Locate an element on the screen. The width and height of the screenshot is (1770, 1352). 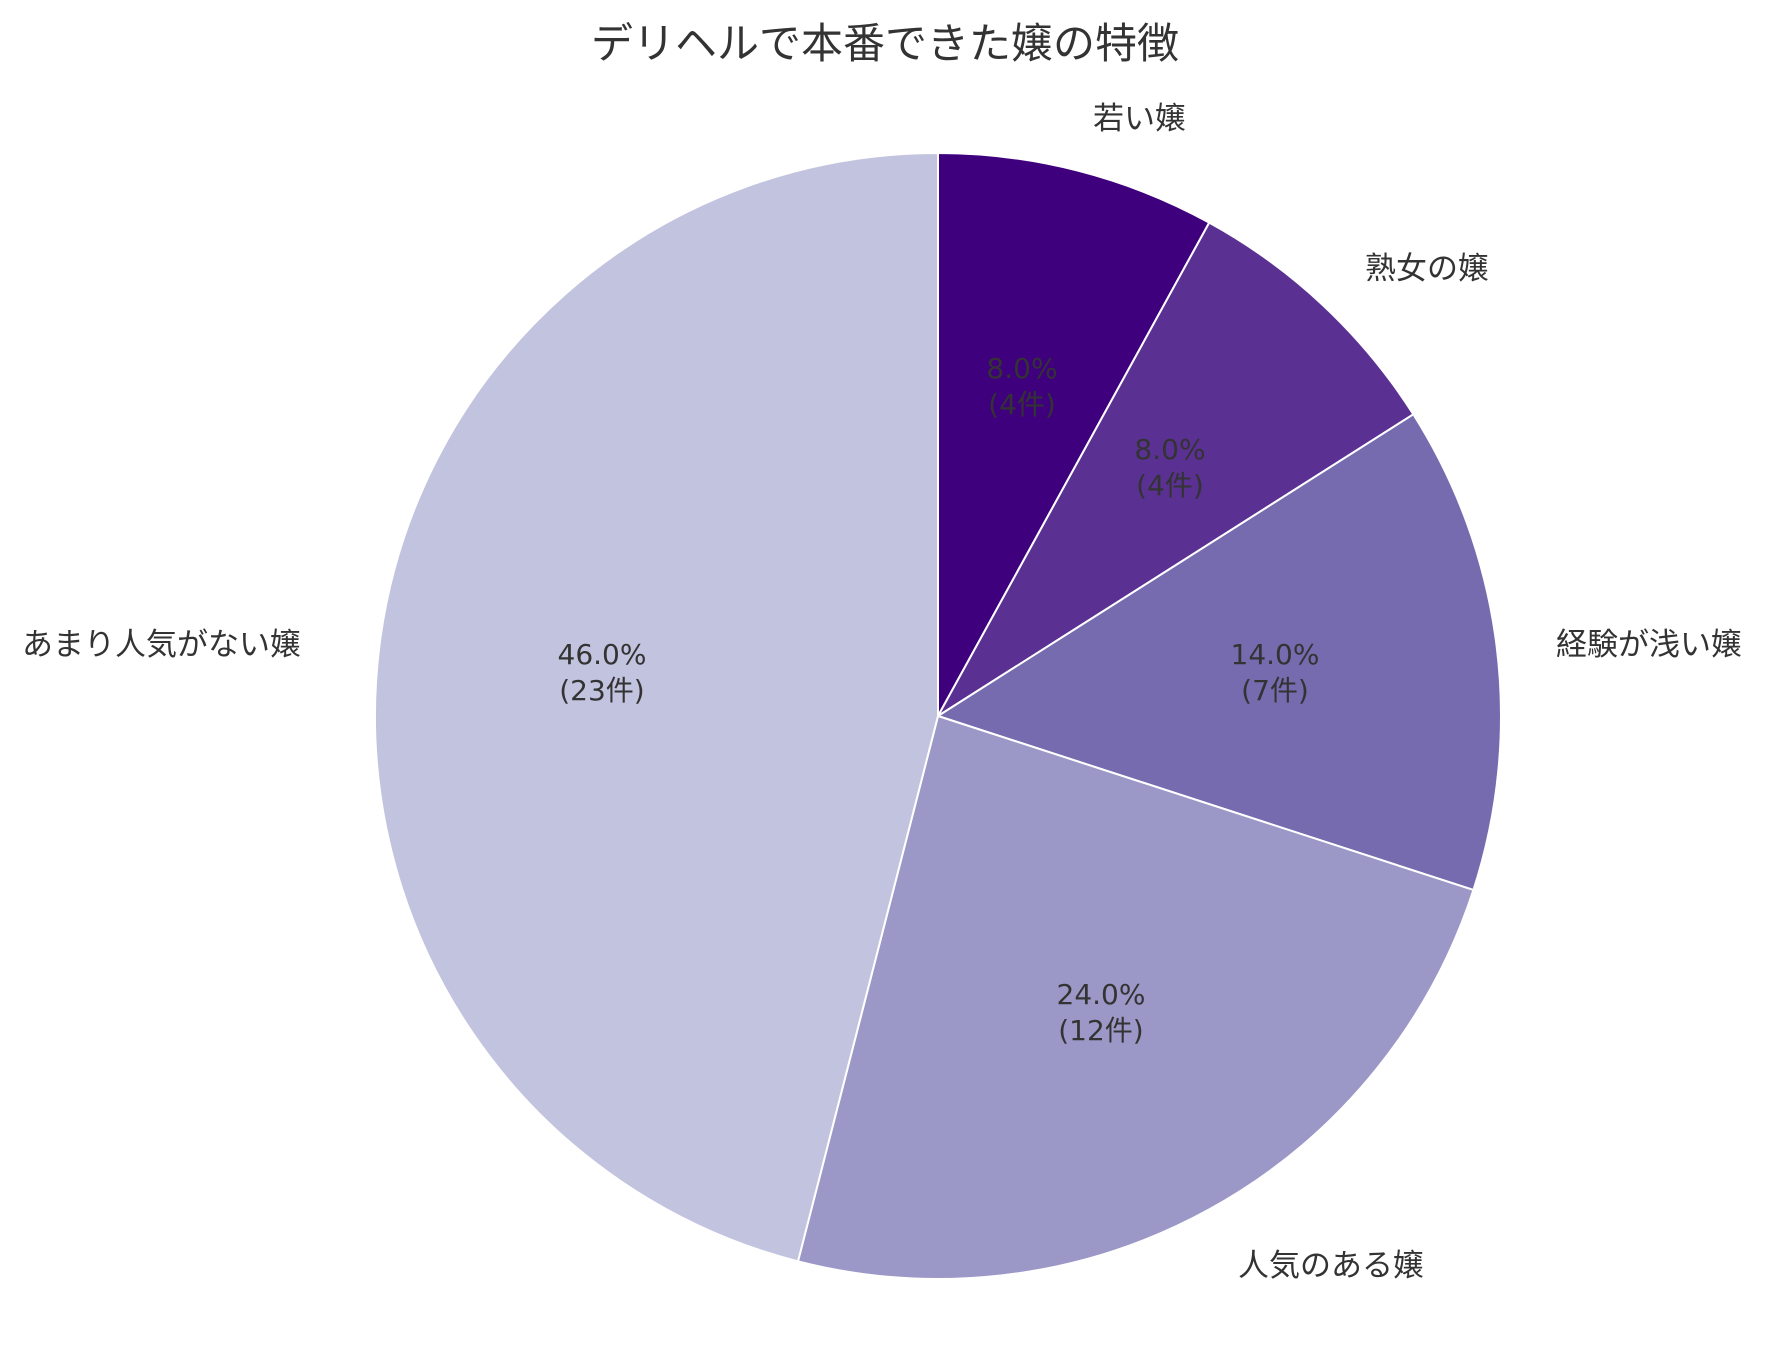
slice-label-popular: 人気のある嬢 is located at coordinates (1331, 1266).